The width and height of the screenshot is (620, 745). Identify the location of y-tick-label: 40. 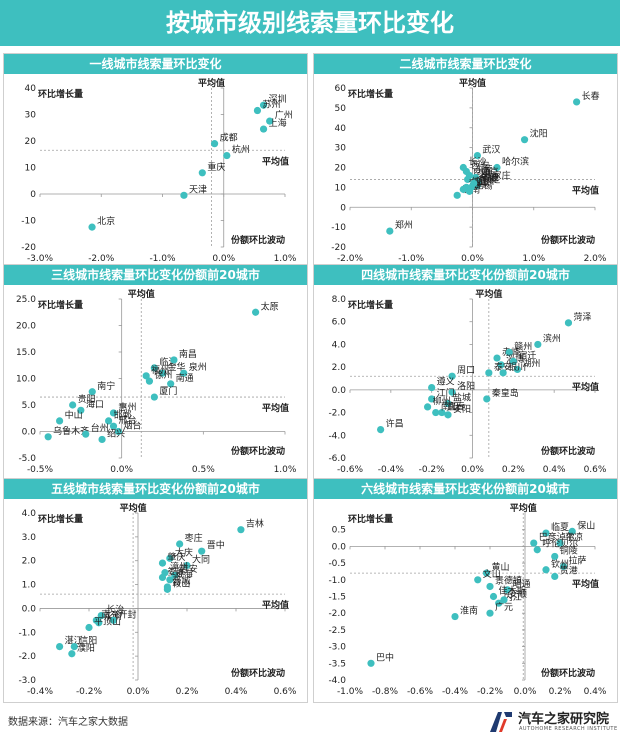
(31, 89).